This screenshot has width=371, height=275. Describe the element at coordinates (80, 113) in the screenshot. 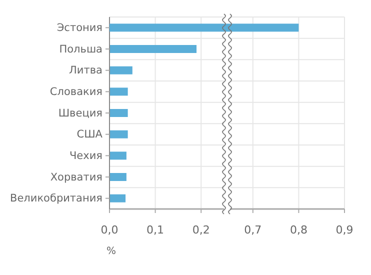

I see `y-tick-label: Швеция` at that location.